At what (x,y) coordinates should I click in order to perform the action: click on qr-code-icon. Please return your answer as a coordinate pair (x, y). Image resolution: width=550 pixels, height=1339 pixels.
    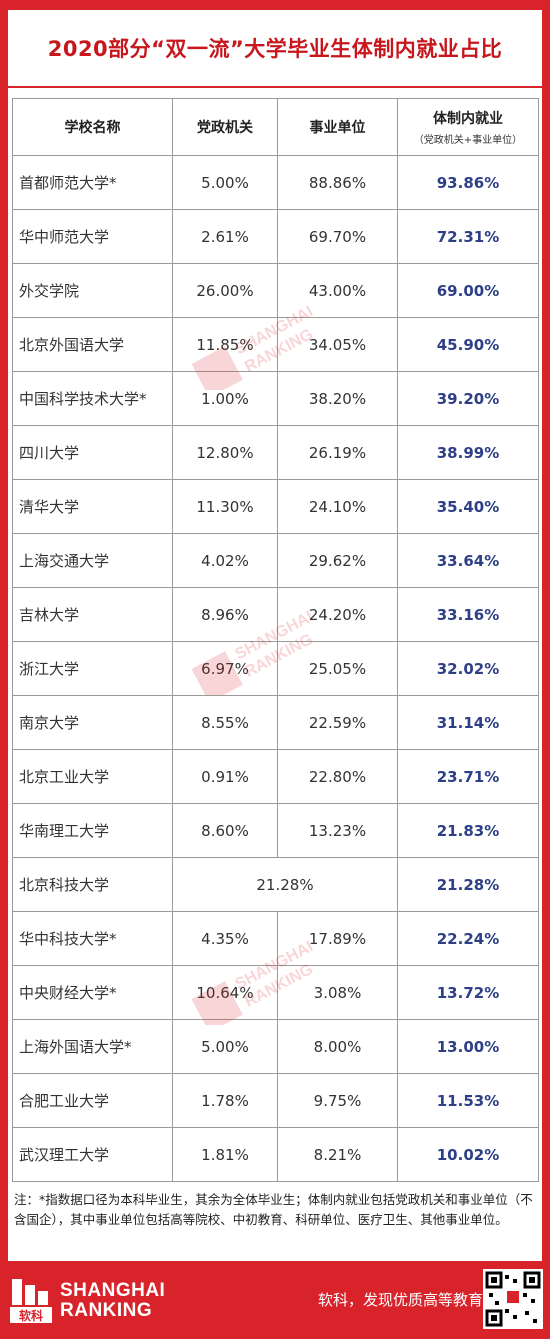
    Looking at the image, I should click on (513, 1299).